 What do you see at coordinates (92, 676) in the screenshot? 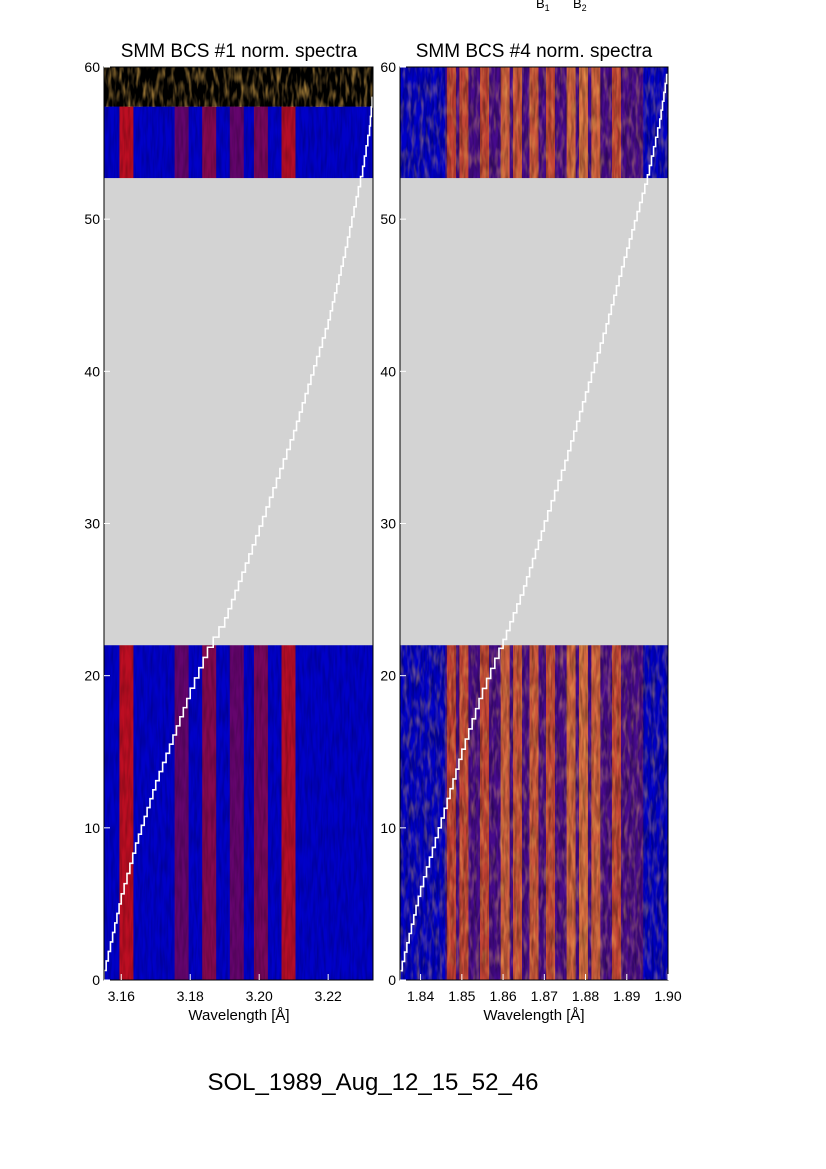
I see `bcs1-y-tick-label-3: 20` at bounding box center [92, 676].